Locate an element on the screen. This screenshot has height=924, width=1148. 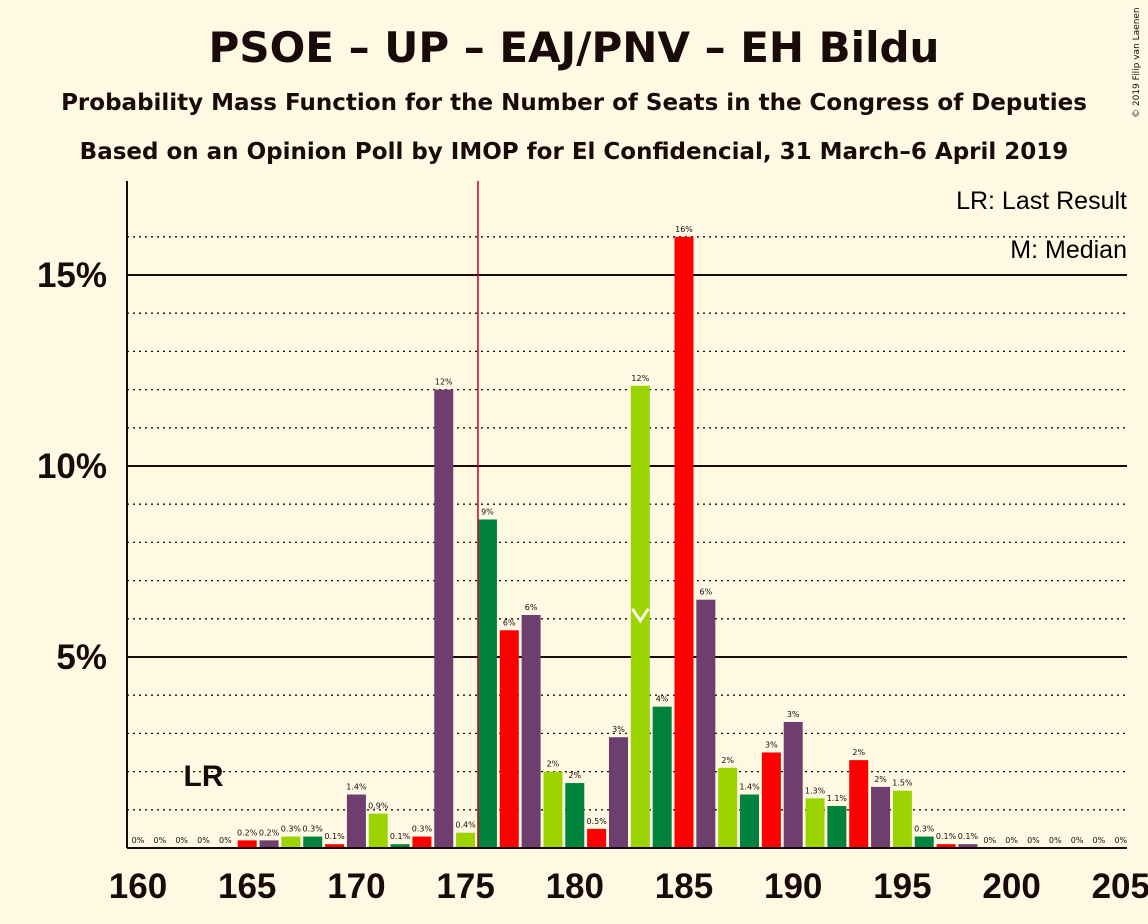
bar-value-label-174: 12% is located at coordinates (444, 382).